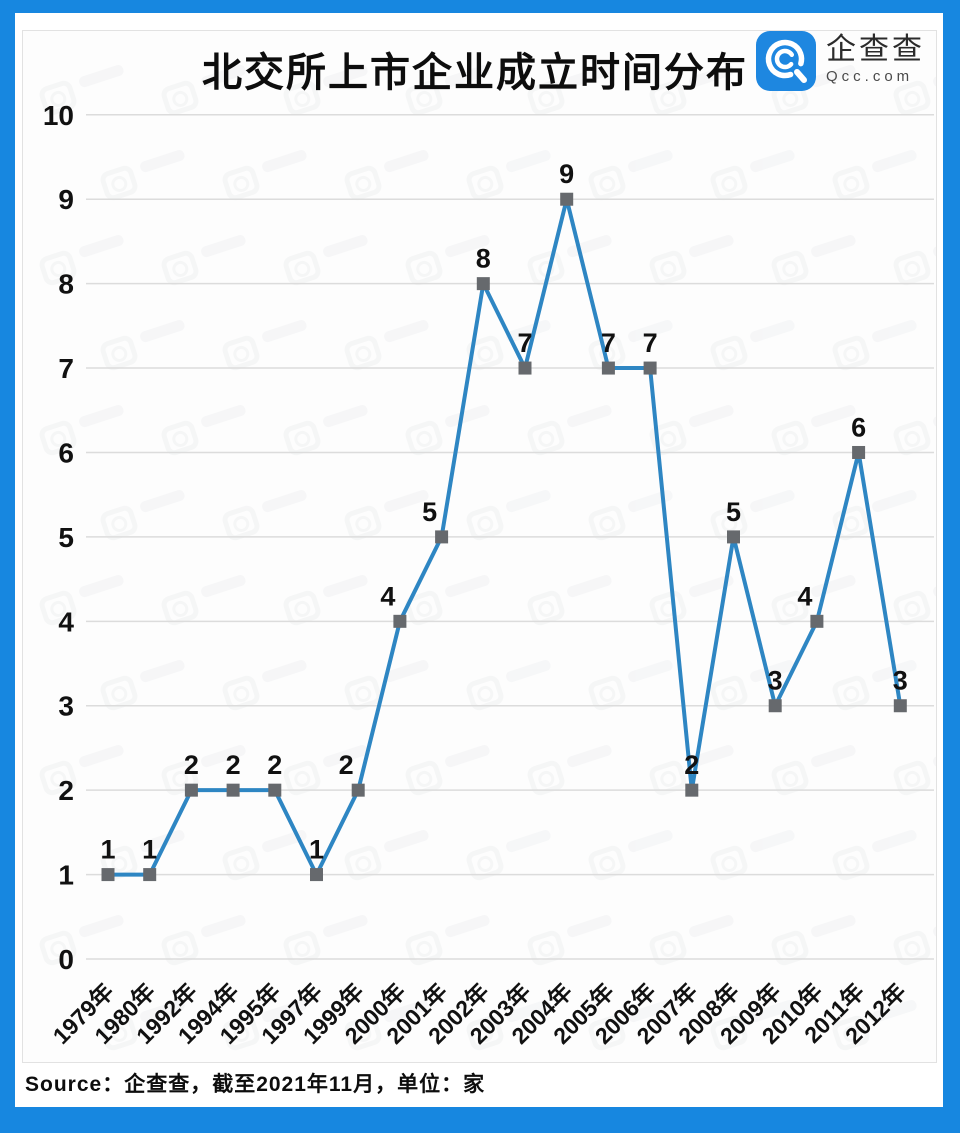 The width and height of the screenshot is (960, 1133). Describe the element at coordinates (255, 1084) in the screenshot. I see `source-note: Source：企查查，截至2021年11月，单位：家` at that location.